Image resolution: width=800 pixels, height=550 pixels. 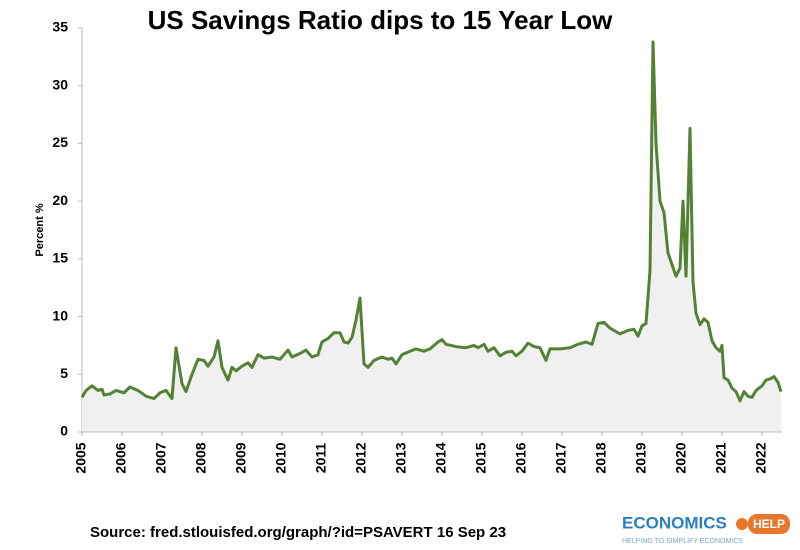 I want to click on x-tick-label: 2007, so click(x=161, y=457).